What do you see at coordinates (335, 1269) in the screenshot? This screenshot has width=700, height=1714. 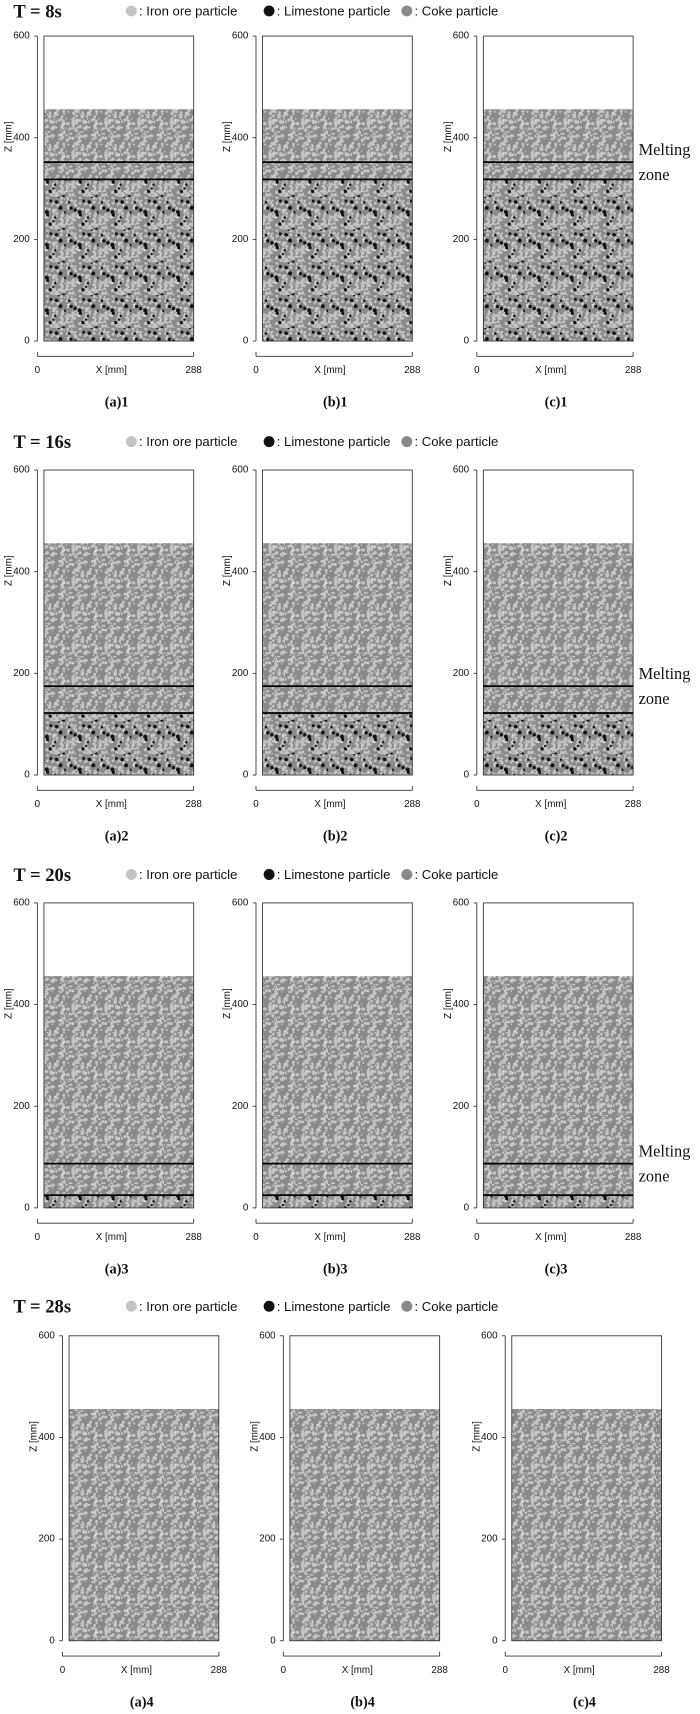 I see `panel-label: (b)3` at bounding box center [335, 1269].